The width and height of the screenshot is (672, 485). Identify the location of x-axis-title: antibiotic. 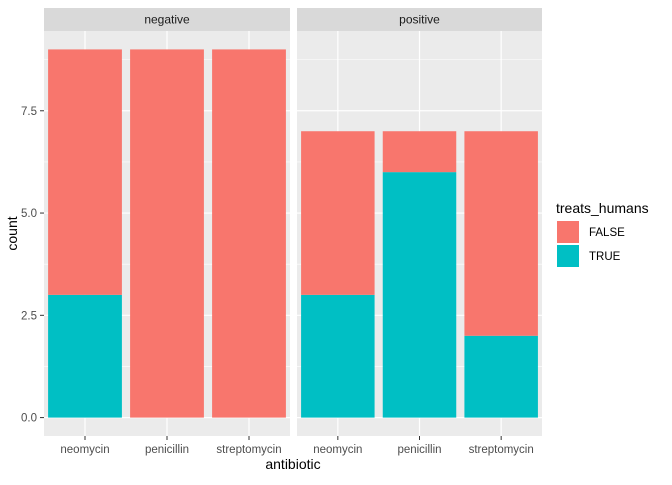
(292, 464).